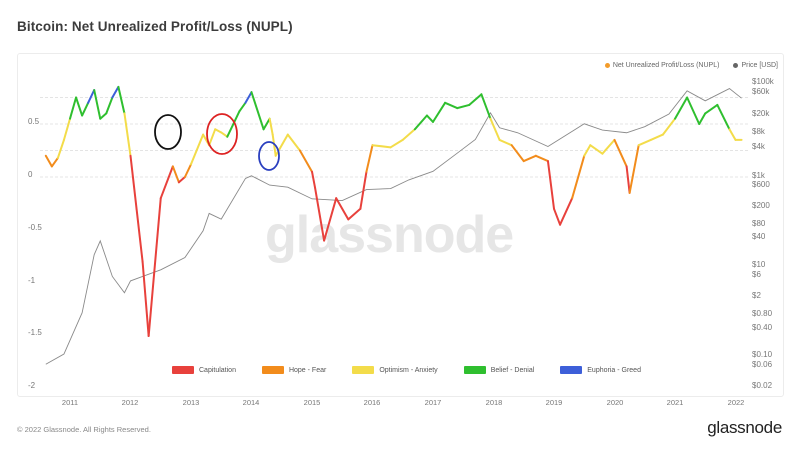  Describe the element at coordinates (762, 364) in the screenshot. I see `y-tick-right: $0.06` at that location.